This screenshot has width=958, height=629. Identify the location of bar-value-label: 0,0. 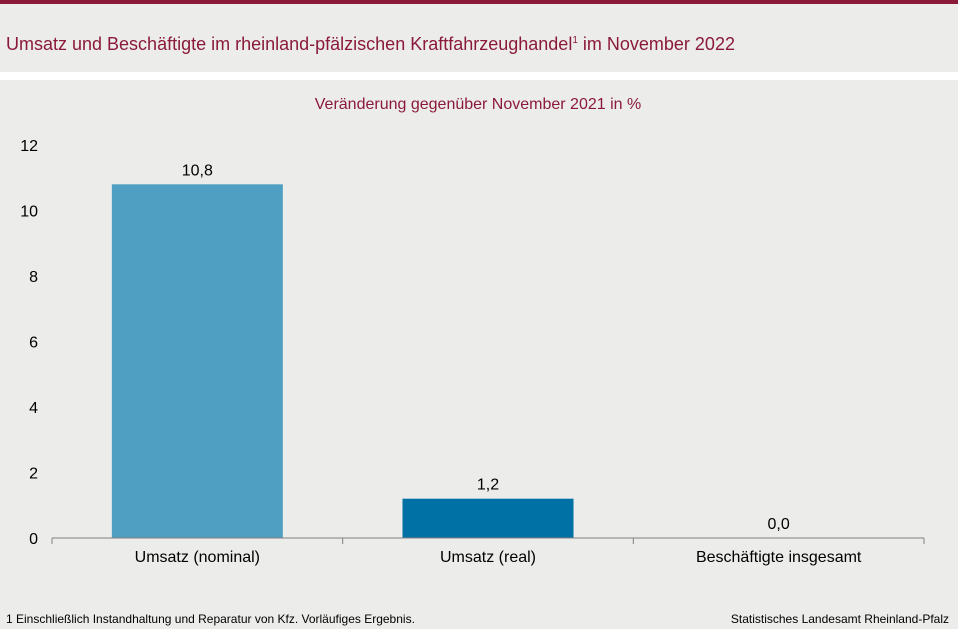
(779, 524).